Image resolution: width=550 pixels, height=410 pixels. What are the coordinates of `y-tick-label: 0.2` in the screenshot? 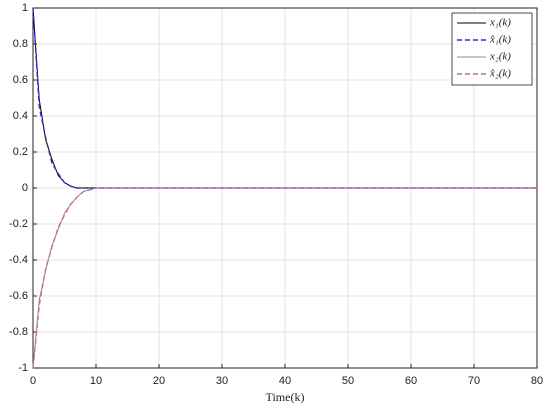 It's located at (20, 152).